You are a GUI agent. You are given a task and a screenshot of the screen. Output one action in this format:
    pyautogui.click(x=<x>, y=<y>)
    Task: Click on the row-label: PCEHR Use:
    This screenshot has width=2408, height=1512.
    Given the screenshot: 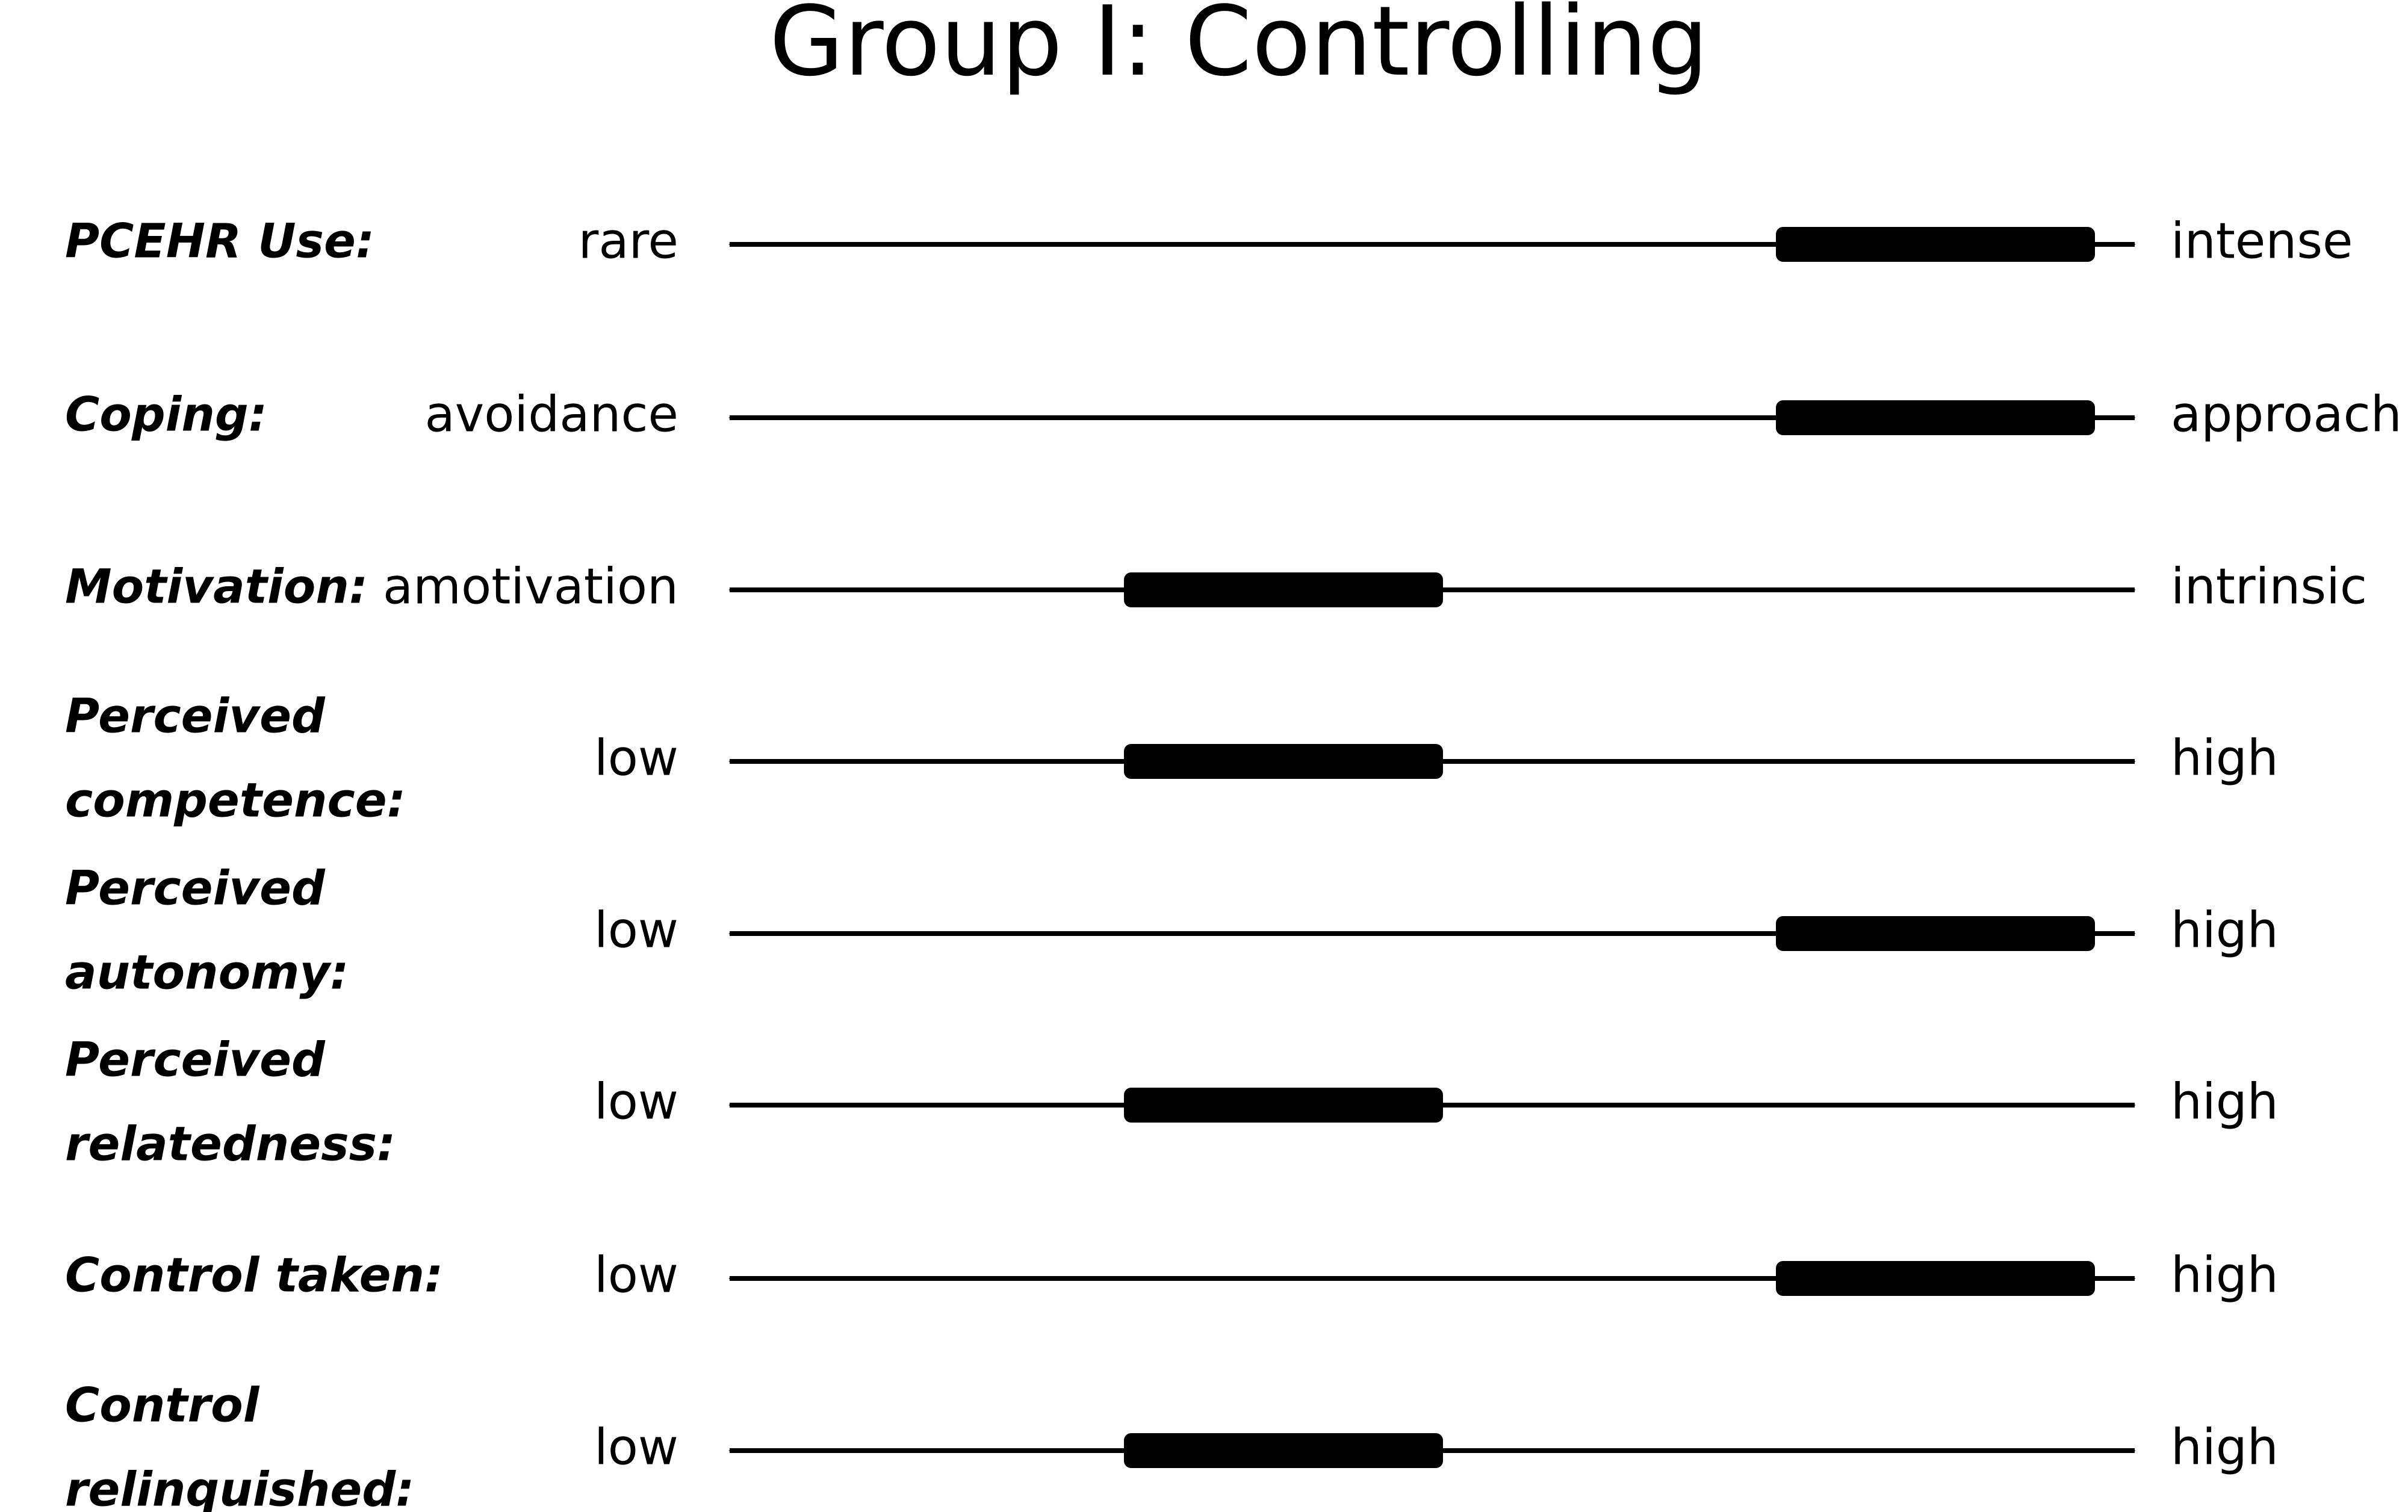 What is the action you would take?
    pyautogui.click(x=219, y=241)
    